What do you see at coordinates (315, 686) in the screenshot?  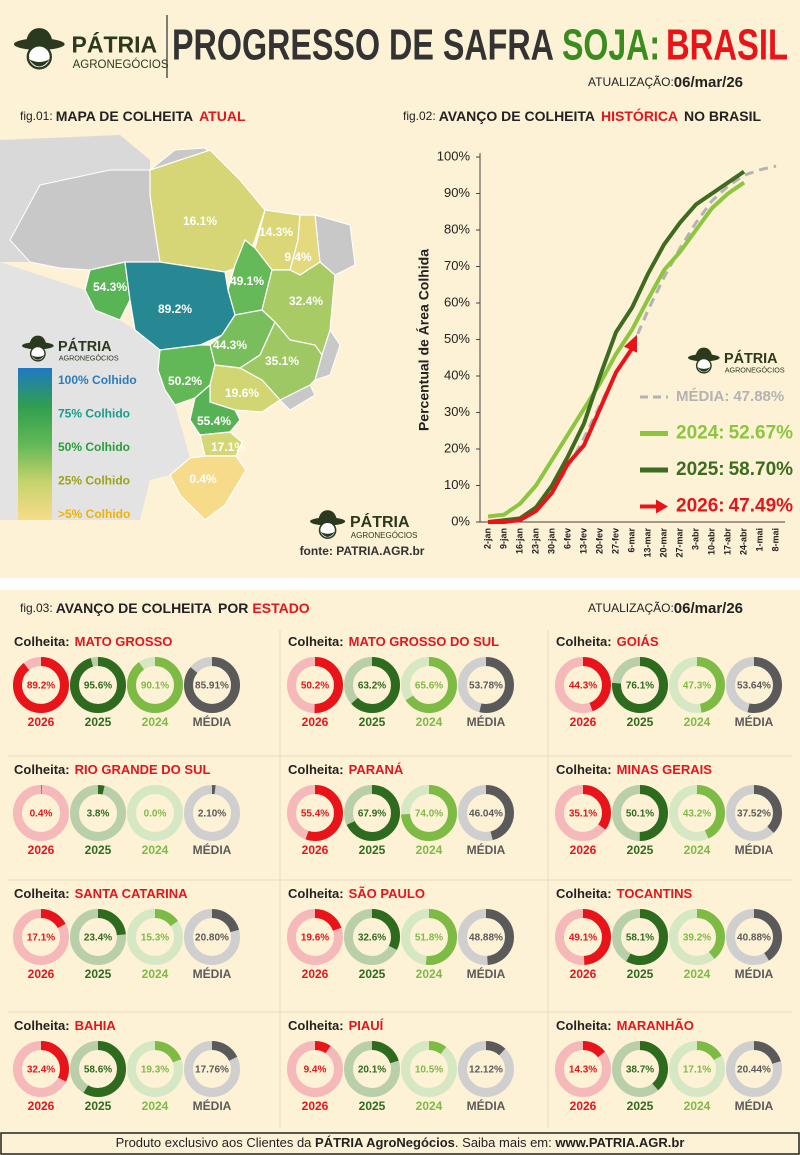 I see `donut-label: 50.2%` at bounding box center [315, 686].